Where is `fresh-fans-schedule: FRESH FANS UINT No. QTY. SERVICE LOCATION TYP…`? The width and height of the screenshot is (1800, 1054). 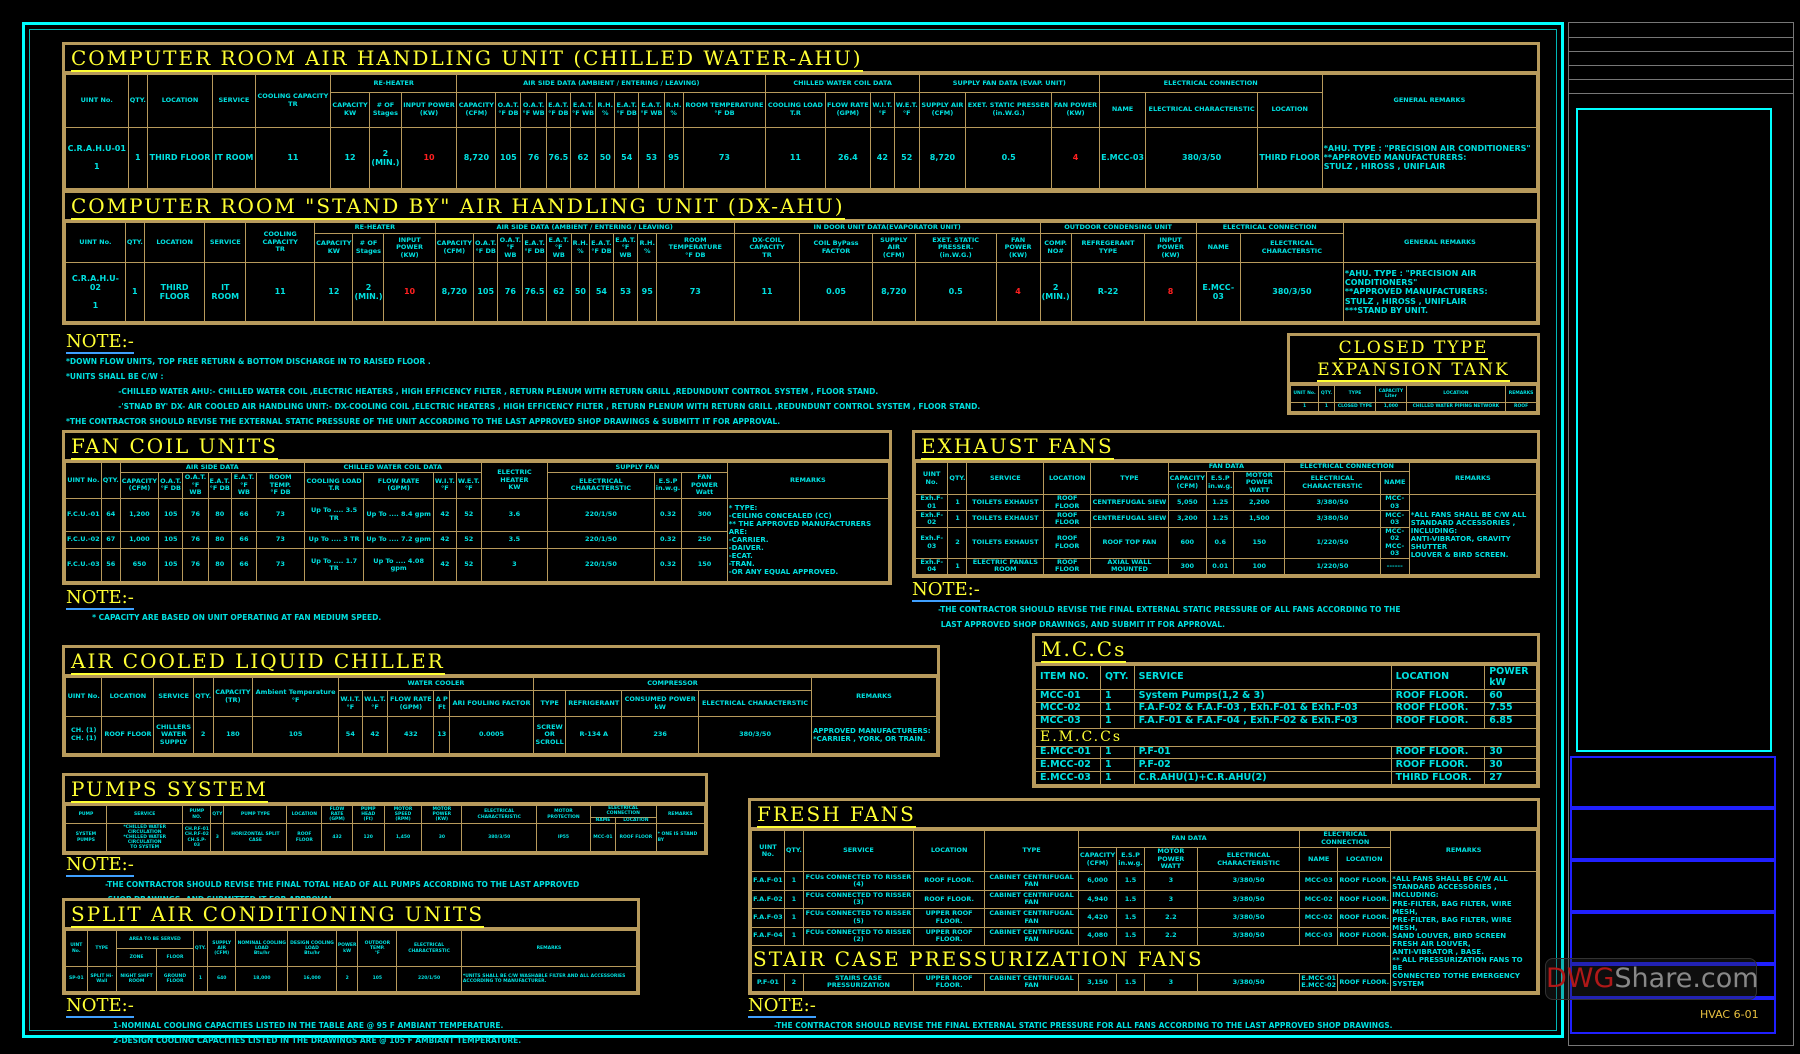
fresh-fans-schedule: FRESH FANS UINT No. QTY. SERVICE LOCATION TYP… is located at coordinates (1144, 896).